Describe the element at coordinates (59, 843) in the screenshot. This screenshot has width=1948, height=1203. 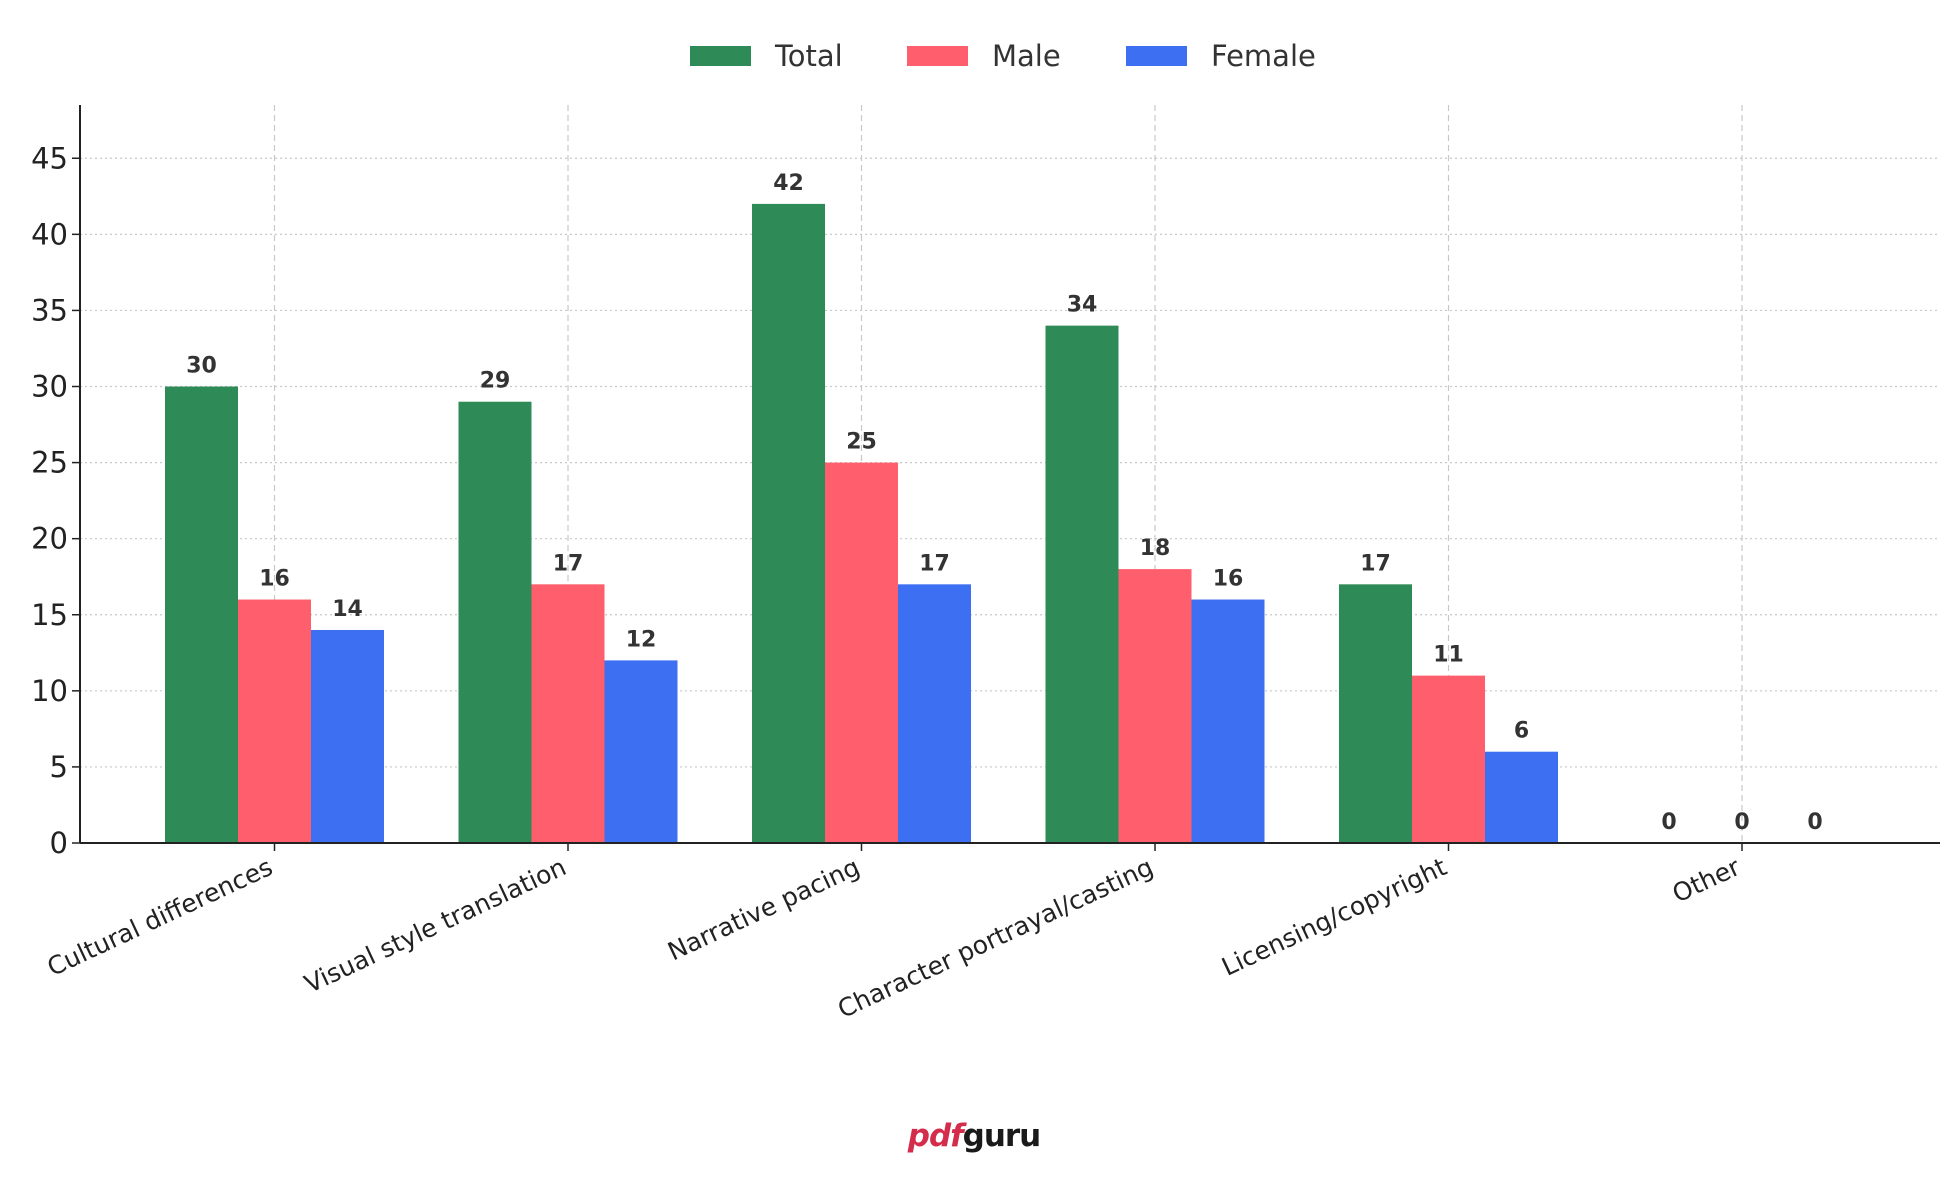
I see `y-tick-label: 0` at that location.